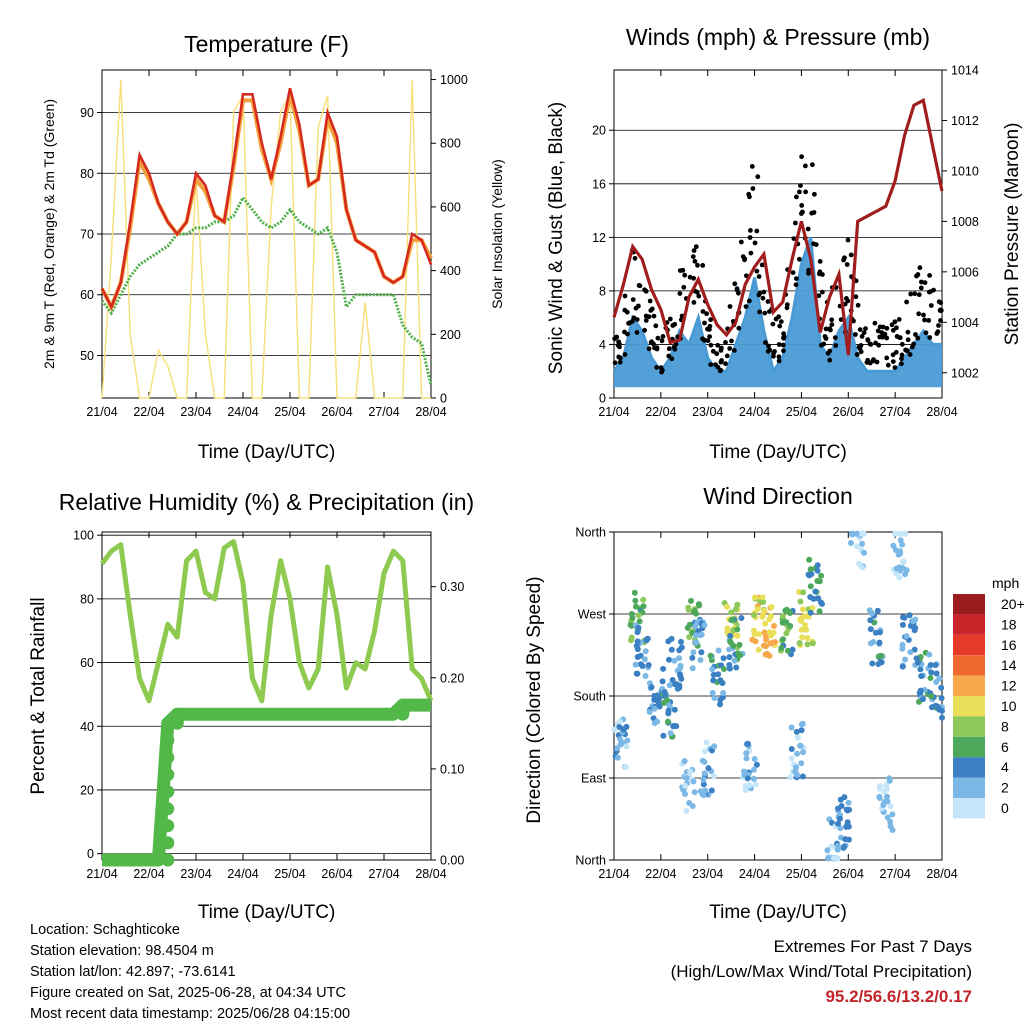 This screenshot has height=1025, width=1024. I want to click on p1-ytick-right-label-4: 1010, so click(965, 171).